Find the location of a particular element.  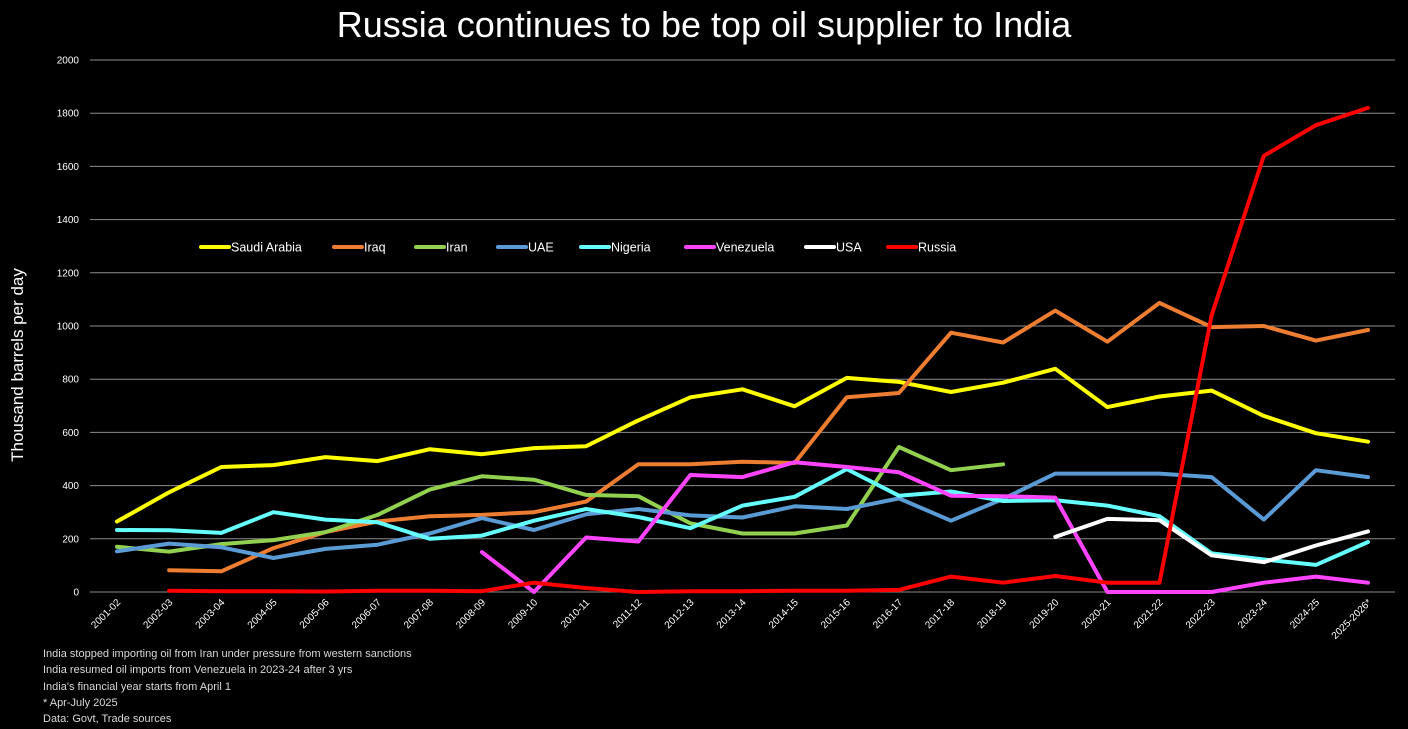

x-tick-label: 2022-23 is located at coordinates (1201, 614).